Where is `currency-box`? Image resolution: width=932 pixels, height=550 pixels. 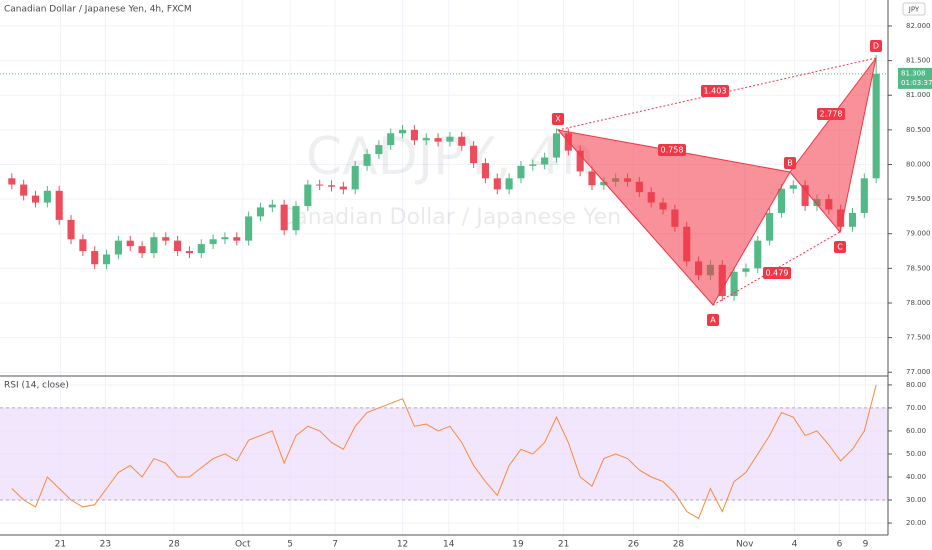 currency-box is located at coordinates (914, 9).